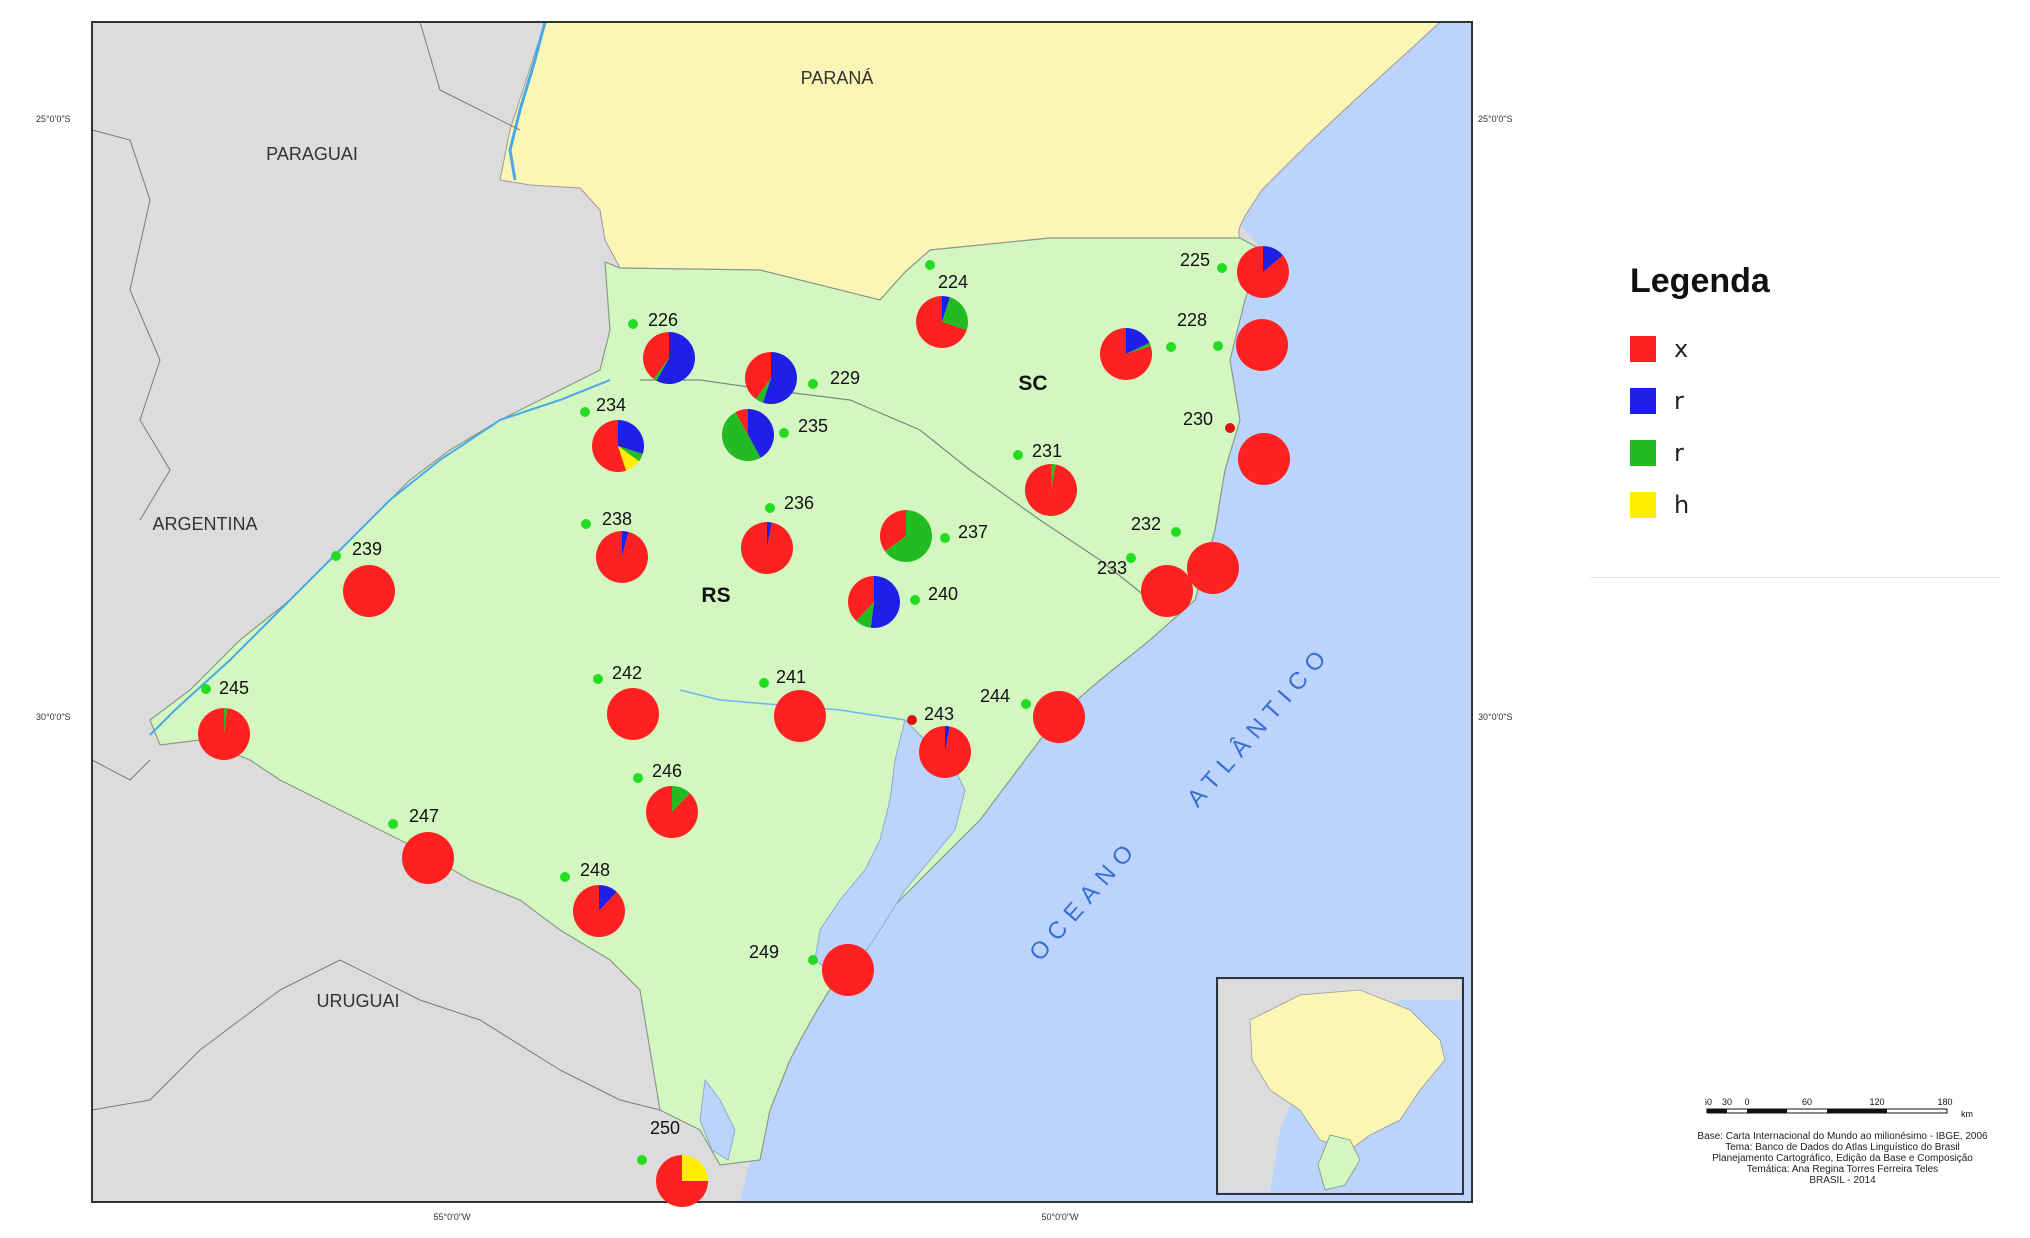 The image size is (2030, 1238). Describe the element at coordinates (811, 969) in the screenshot. I see `point-249: 249` at that location.